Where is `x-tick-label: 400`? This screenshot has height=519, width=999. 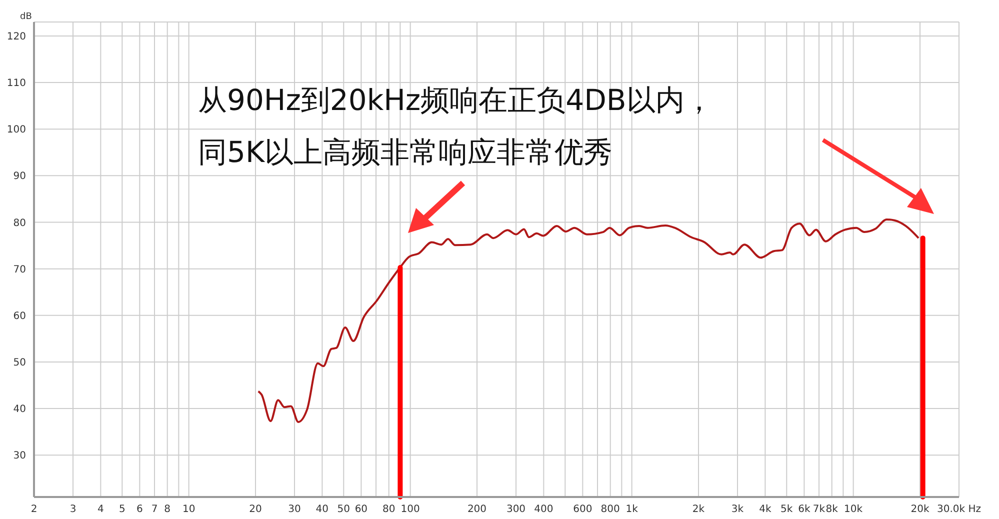 x-tick-label: 400 is located at coordinates (544, 510).